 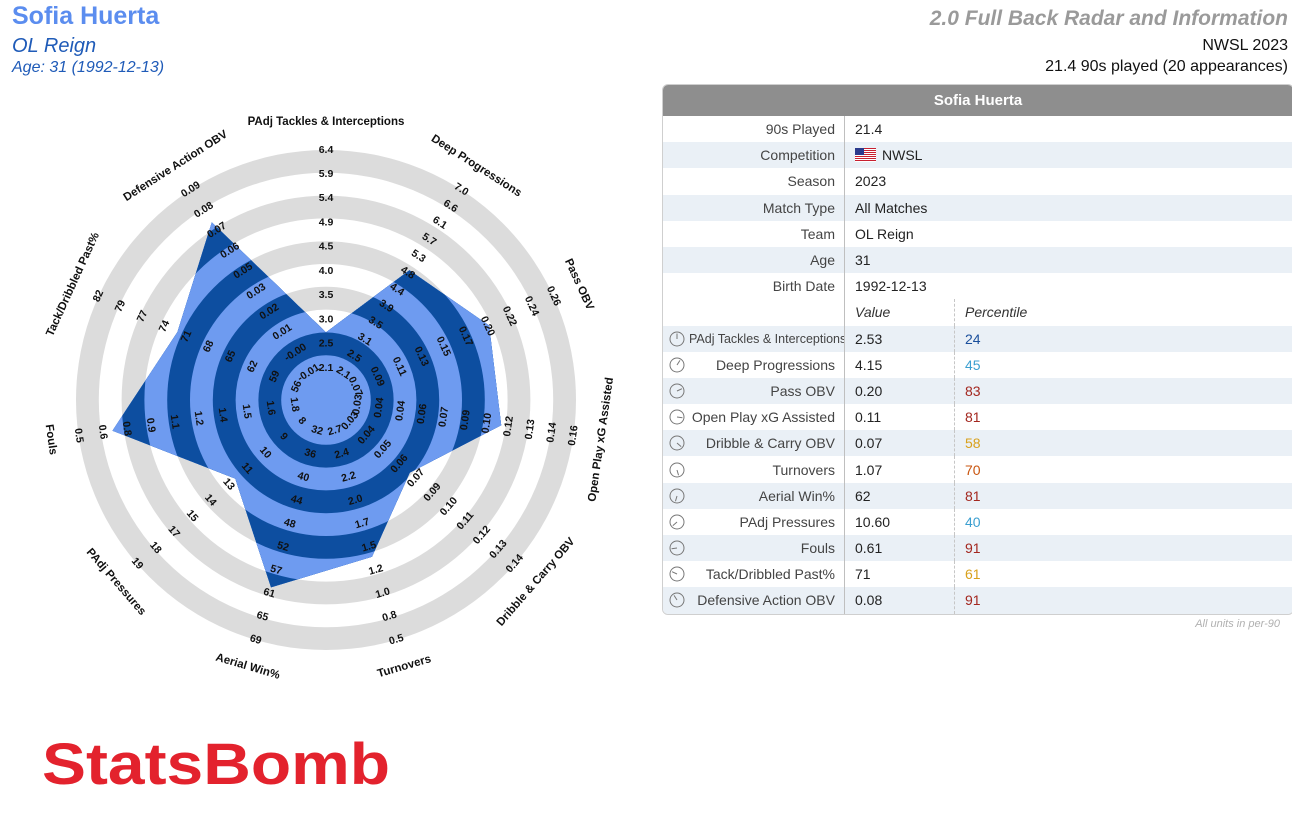 What do you see at coordinates (295, 404) in the screenshot?
I see `tick-label: 1.8` at bounding box center [295, 404].